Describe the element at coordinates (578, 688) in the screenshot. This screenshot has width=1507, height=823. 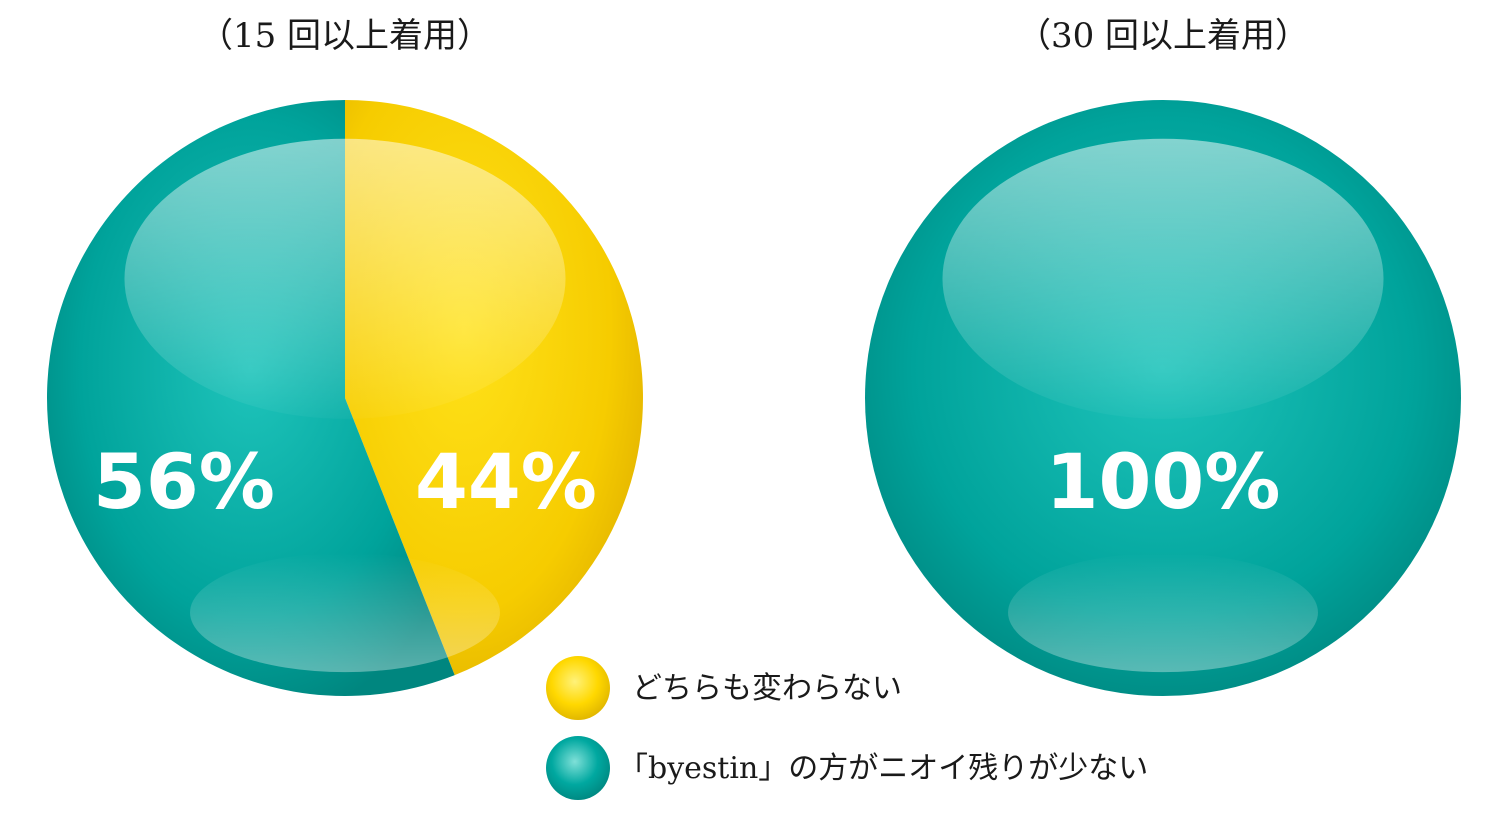
I see `legend-swatch-yellow` at that location.